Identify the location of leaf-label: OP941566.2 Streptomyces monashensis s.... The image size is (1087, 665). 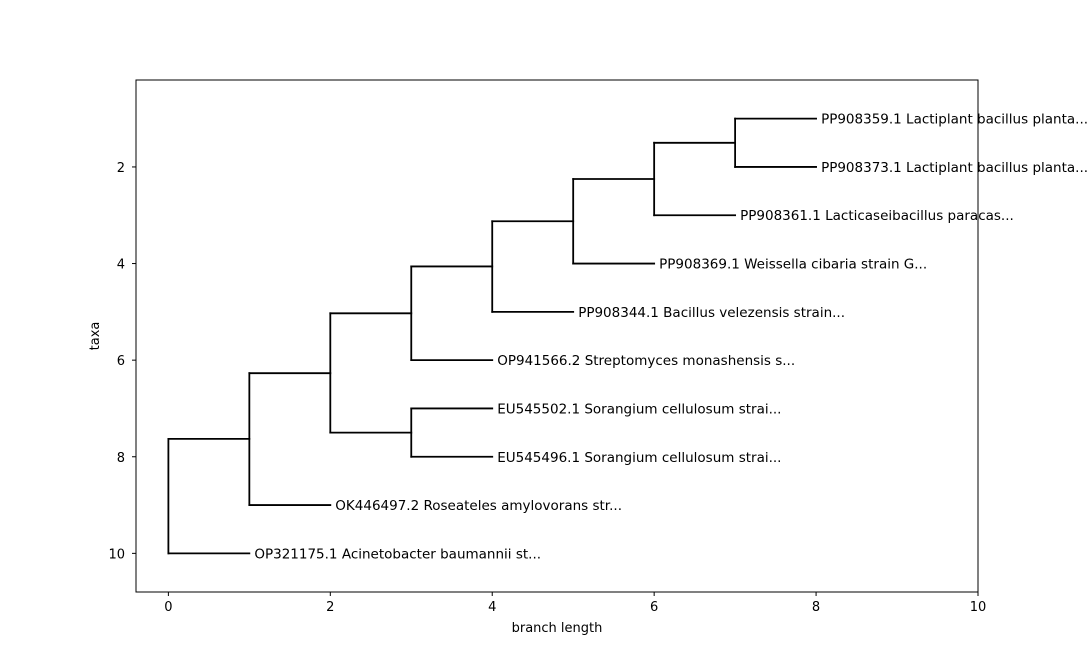
(646, 361).